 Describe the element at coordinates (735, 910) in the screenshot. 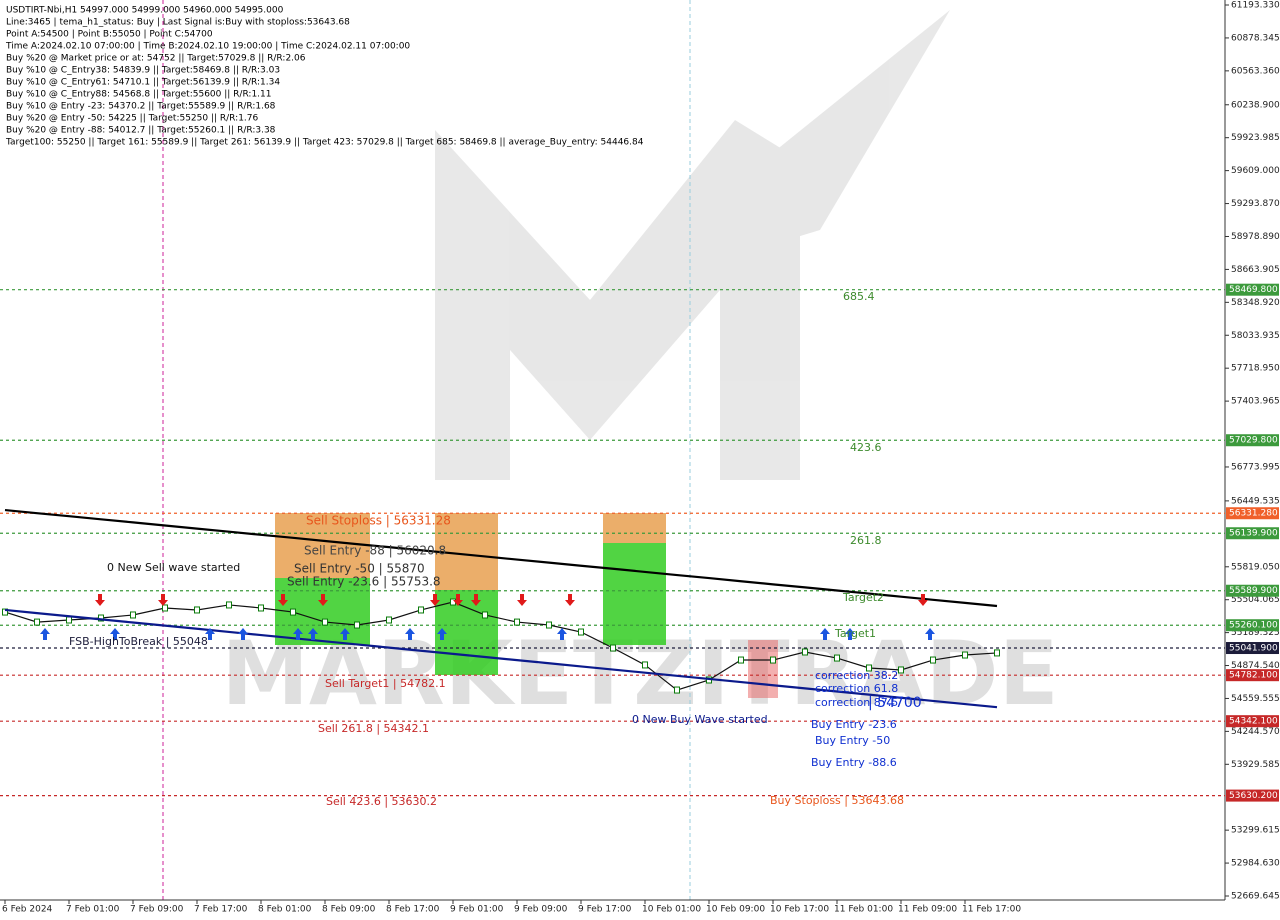

I see `x-tick-label: 10 Feb 09:00` at that location.